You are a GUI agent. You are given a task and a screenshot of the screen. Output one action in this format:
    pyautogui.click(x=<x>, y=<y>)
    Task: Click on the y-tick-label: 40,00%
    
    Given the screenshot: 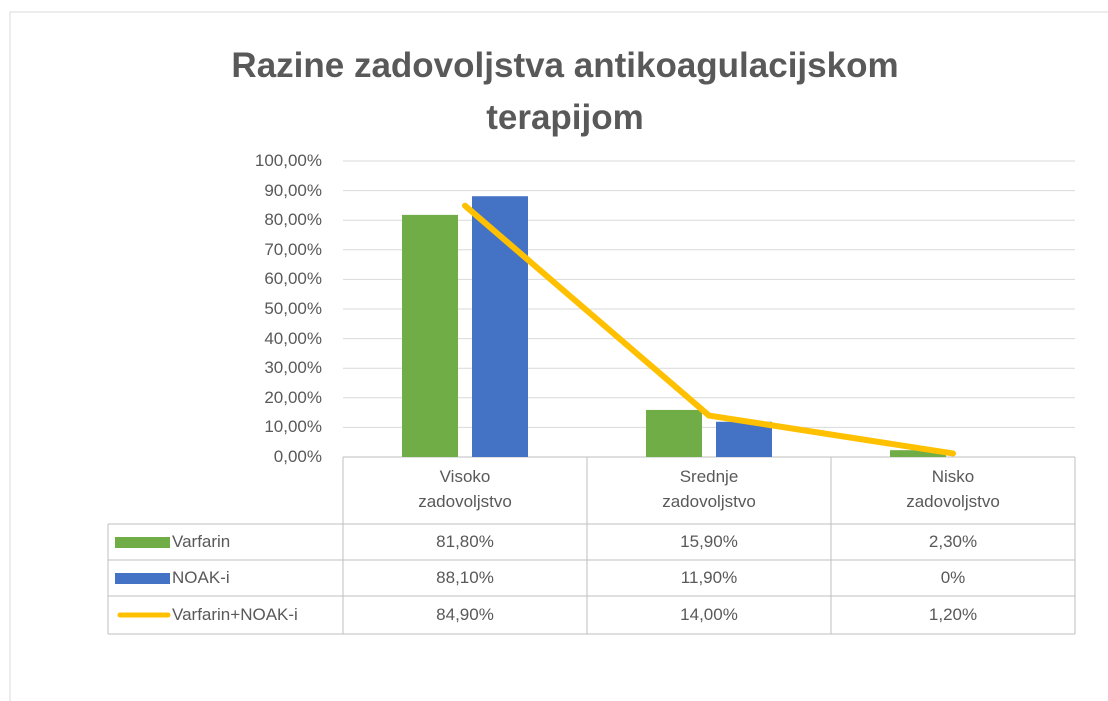 What is the action you would take?
    pyautogui.click(x=293, y=338)
    